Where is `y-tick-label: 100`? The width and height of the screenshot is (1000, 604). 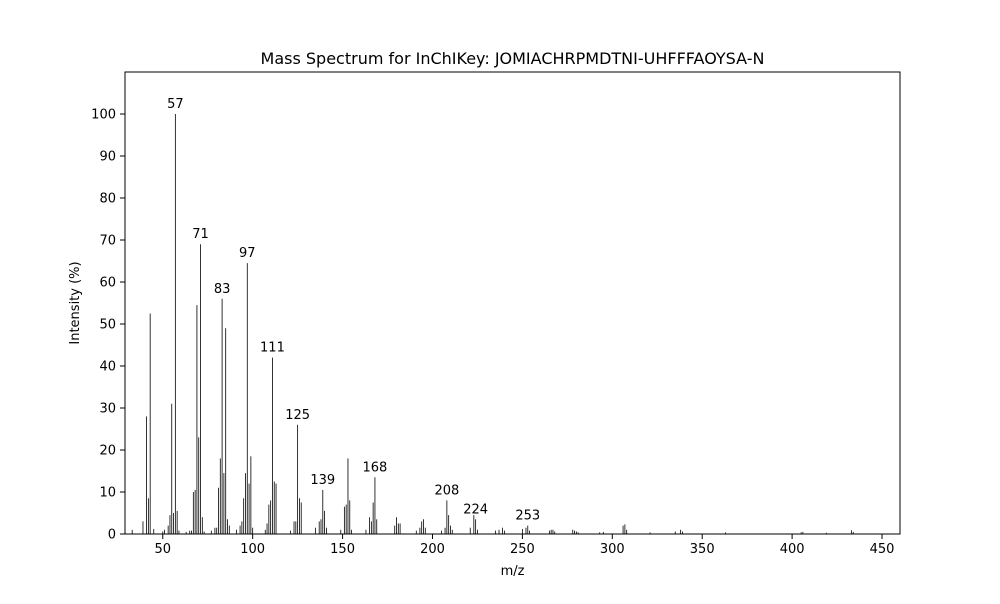 y-tick-label: 100 is located at coordinates (103, 115).